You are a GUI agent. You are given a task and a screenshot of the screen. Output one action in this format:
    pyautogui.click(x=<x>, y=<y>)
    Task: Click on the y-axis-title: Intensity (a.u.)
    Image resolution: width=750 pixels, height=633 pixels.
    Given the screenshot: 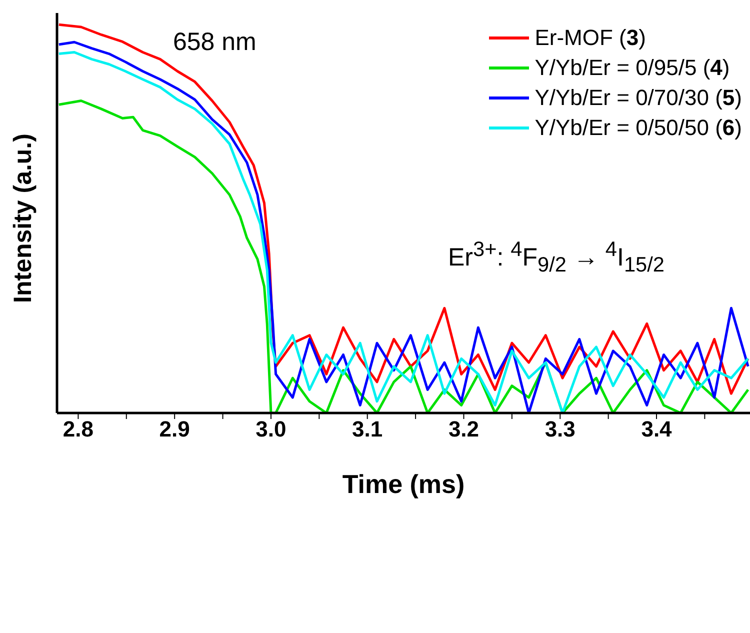 What is the action you would take?
    pyautogui.click(x=22, y=218)
    